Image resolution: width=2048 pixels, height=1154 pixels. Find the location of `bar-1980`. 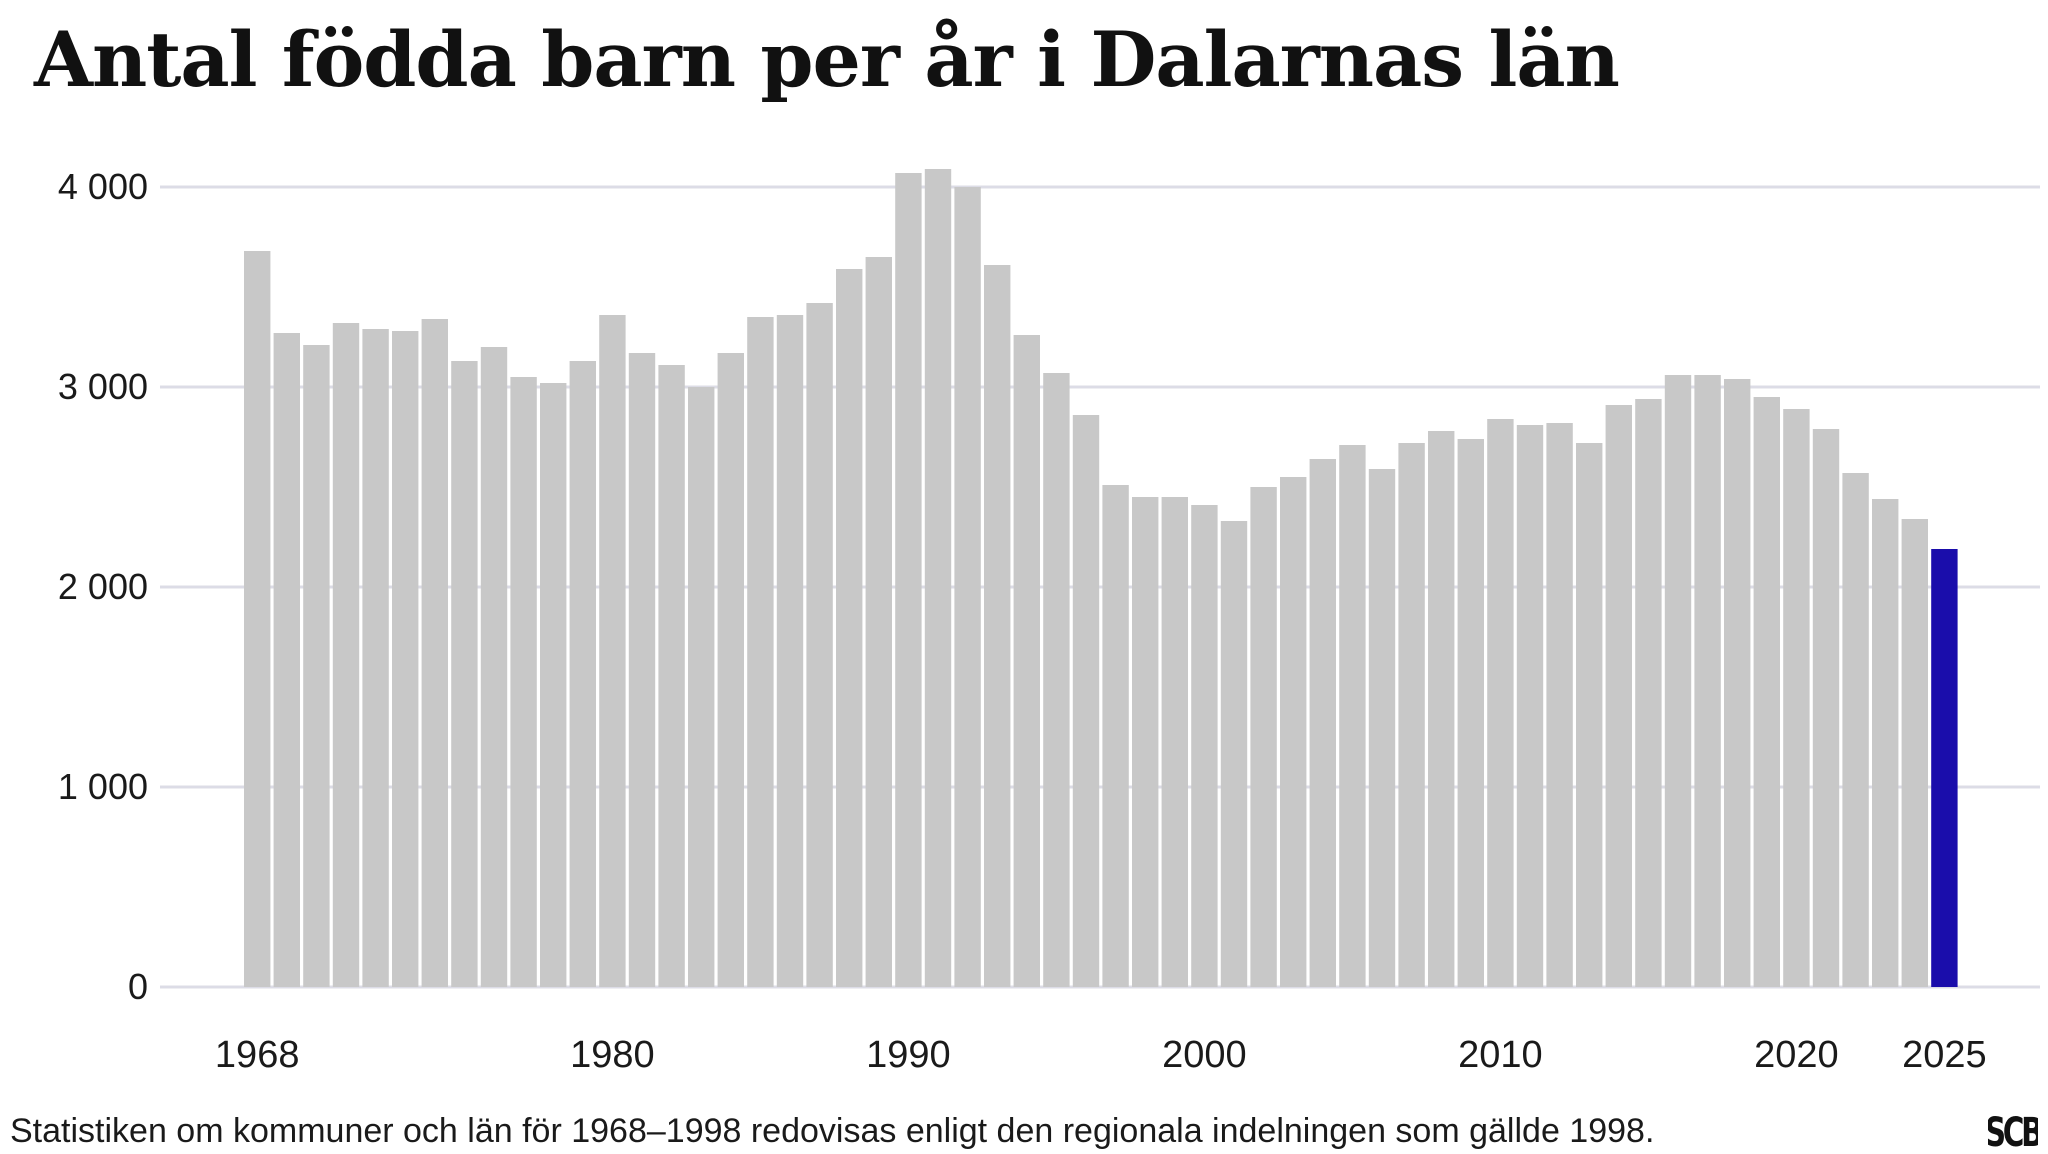

bar-1980 is located at coordinates (612, 651).